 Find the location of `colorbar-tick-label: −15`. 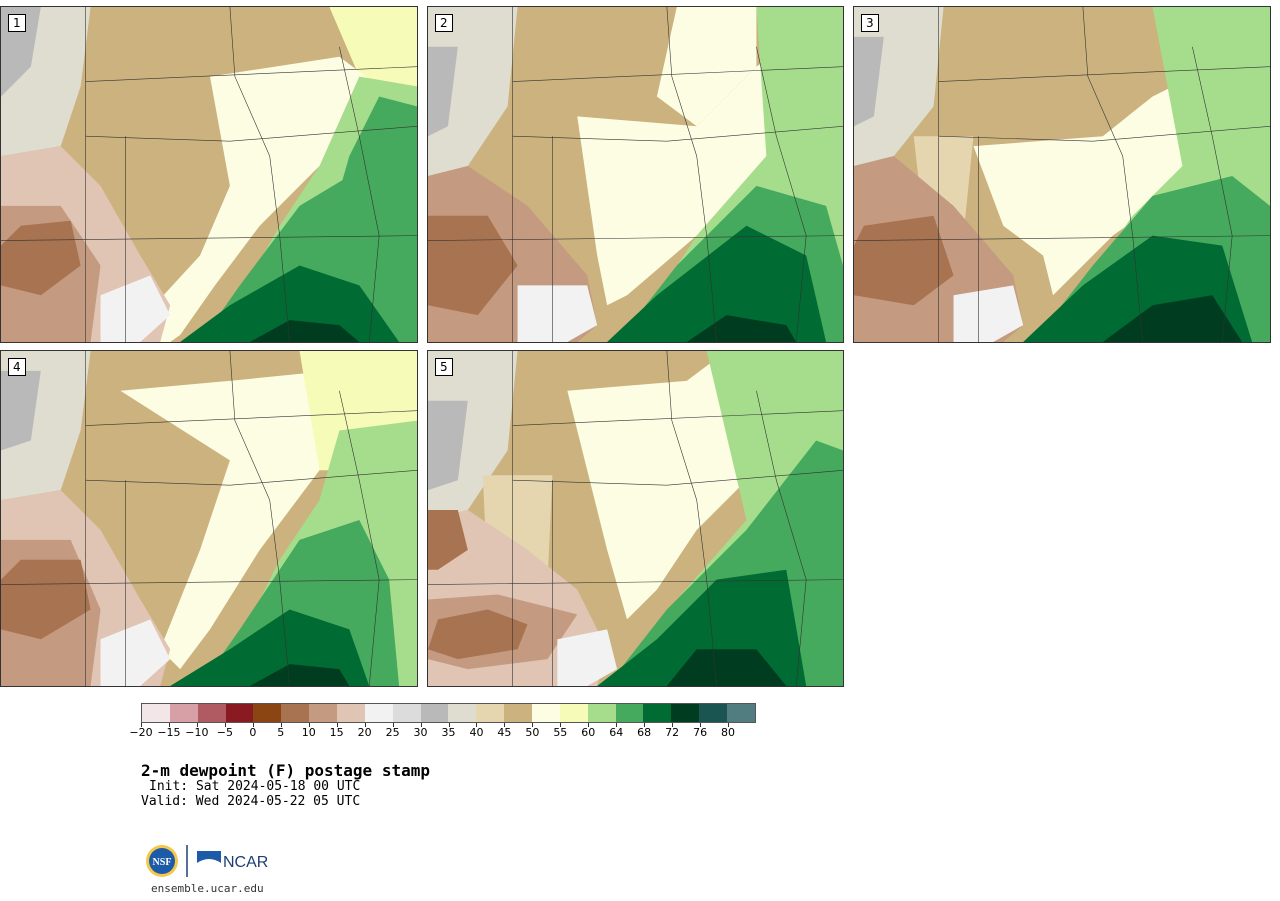

colorbar-tick-label: −15 is located at coordinates (169, 732).